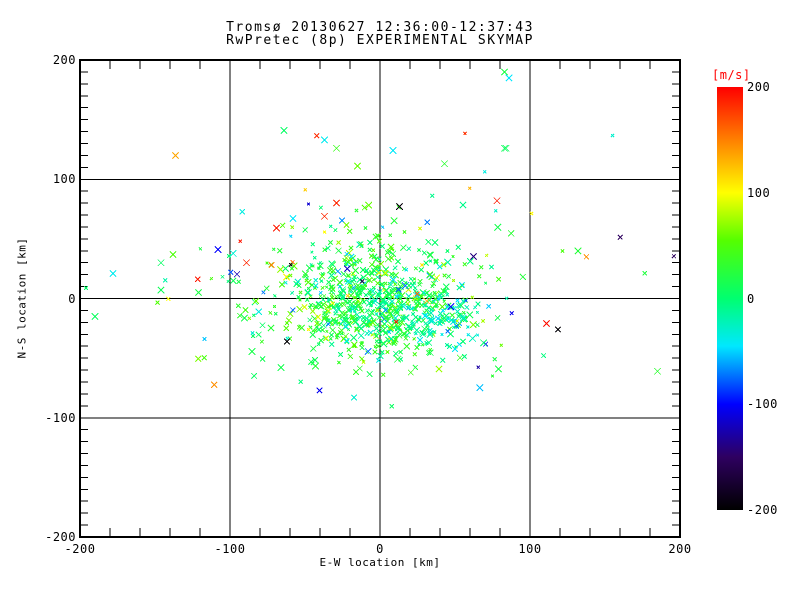  Describe the element at coordinates (751, 298) in the screenshot. I see `colorbar-tick-label: 0` at that location.